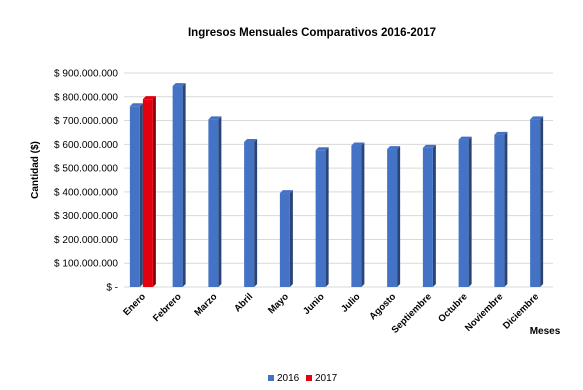 Image resolution: width=583 pixels, height=390 pixels. I want to click on bar-2016-julio, so click(358, 214).